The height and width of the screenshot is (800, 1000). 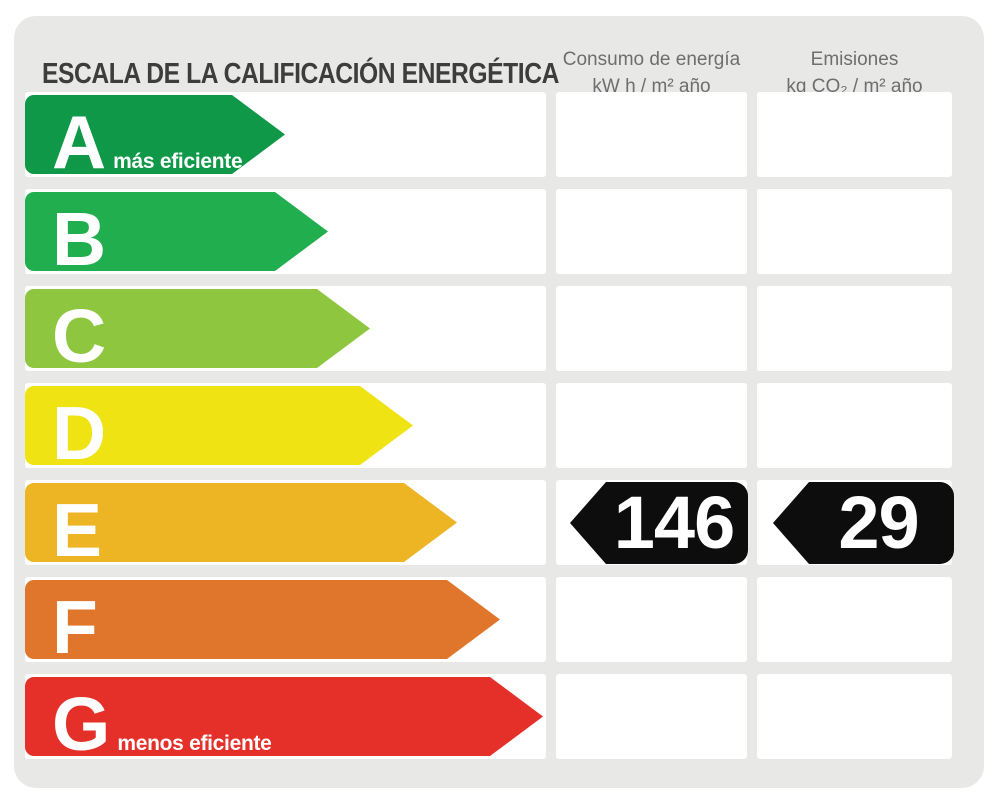 What do you see at coordinates (854, 716) in the screenshot?
I see `emissions-cell-g` at bounding box center [854, 716].